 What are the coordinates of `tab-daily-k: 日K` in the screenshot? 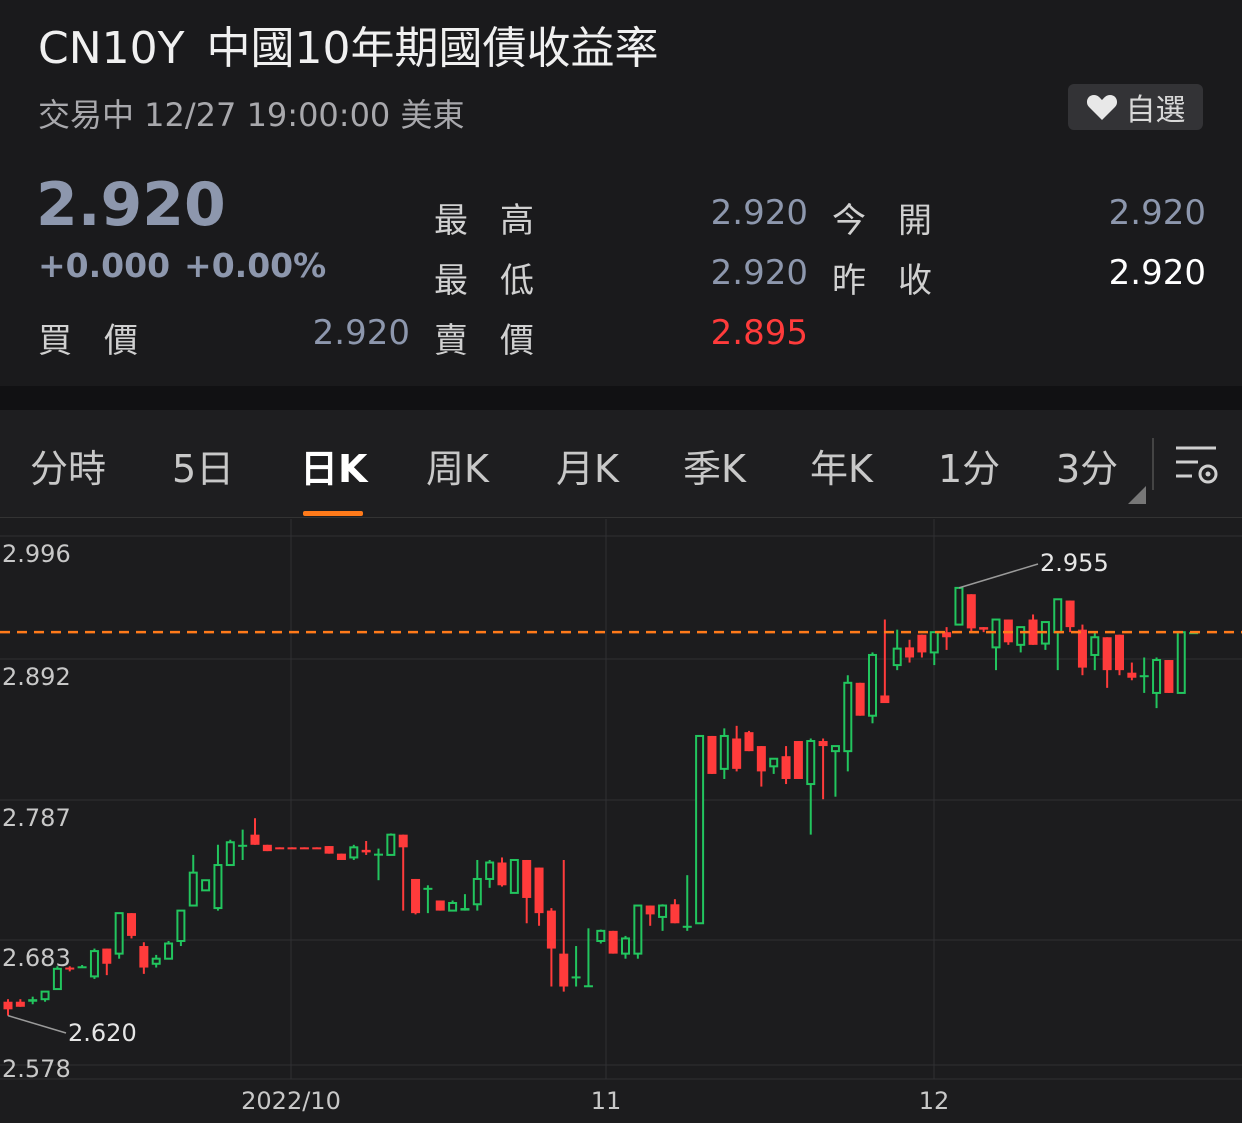 It's located at (334, 469).